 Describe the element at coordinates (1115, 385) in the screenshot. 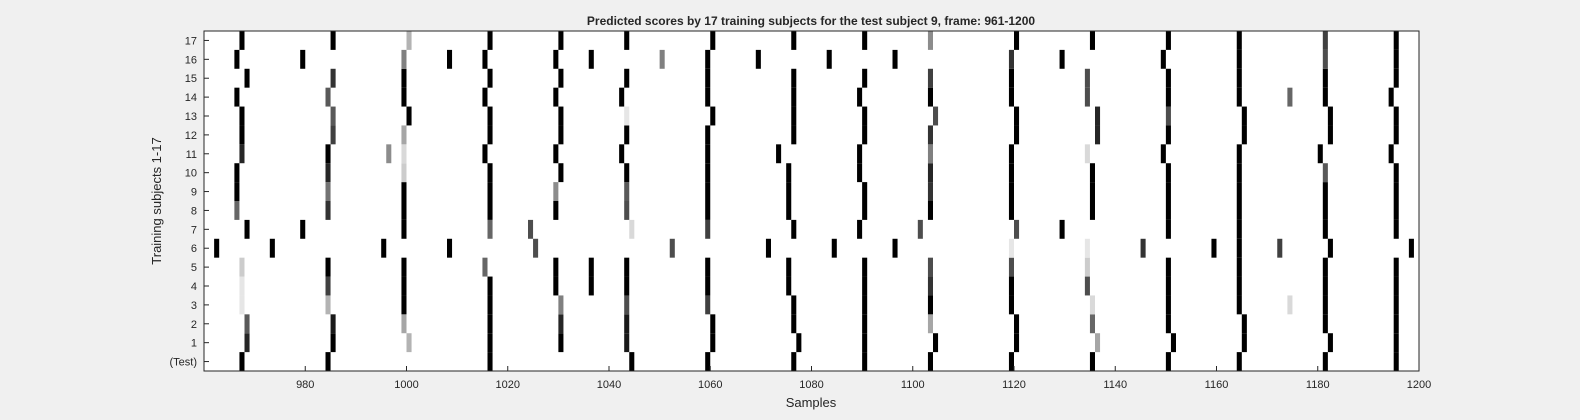

I see `x-tick-label: 1140` at that location.